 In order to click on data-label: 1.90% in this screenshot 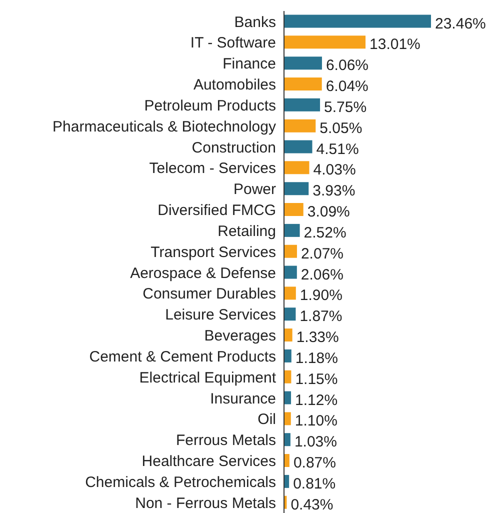, I will do `click(321, 295)`.